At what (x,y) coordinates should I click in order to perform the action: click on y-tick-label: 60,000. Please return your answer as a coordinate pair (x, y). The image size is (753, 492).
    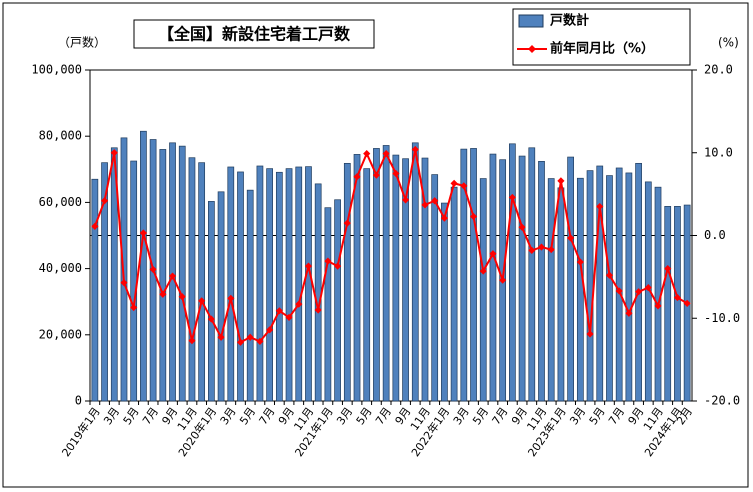
    Looking at the image, I should click on (60, 202).